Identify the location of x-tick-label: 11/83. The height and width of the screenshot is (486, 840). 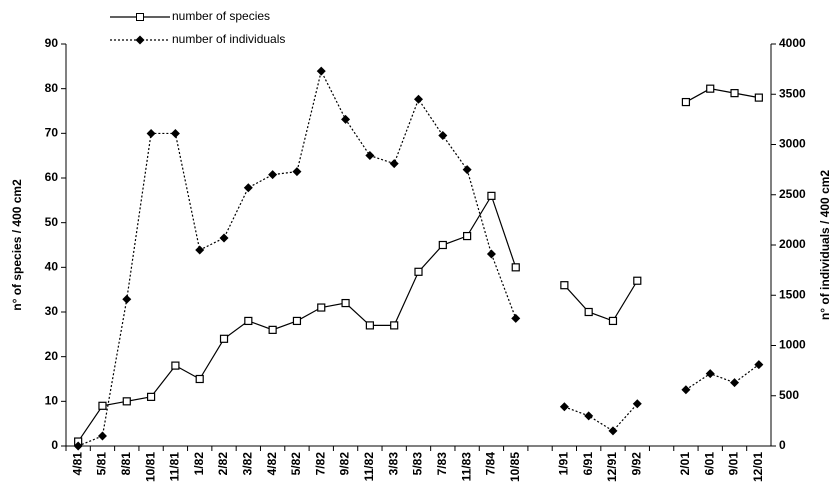
(466, 467).